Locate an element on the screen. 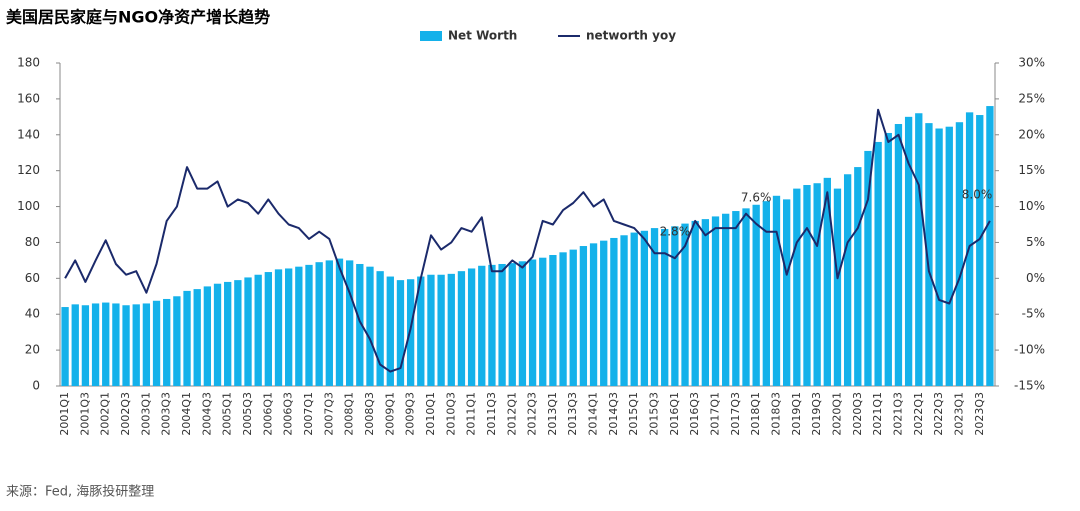 This screenshot has height=511, width=1080. y-tick-label: 100 is located at coordinates (28, 206).